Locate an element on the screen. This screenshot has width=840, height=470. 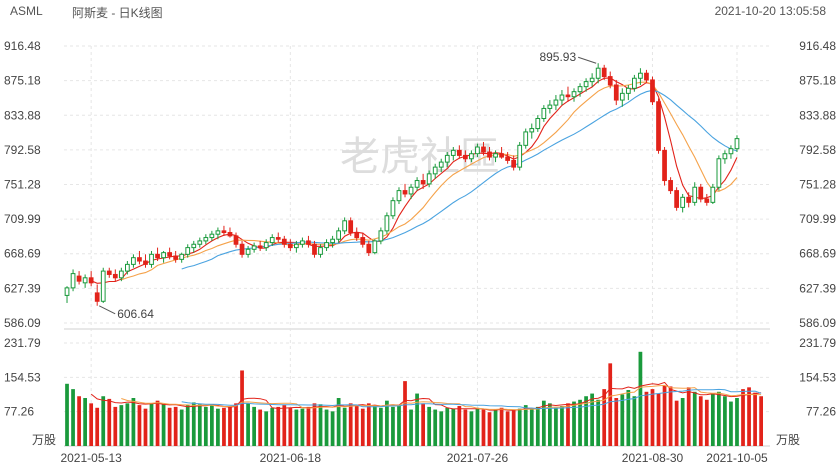
volume-unit-left: 万股 is located at coordinates (44, 440).